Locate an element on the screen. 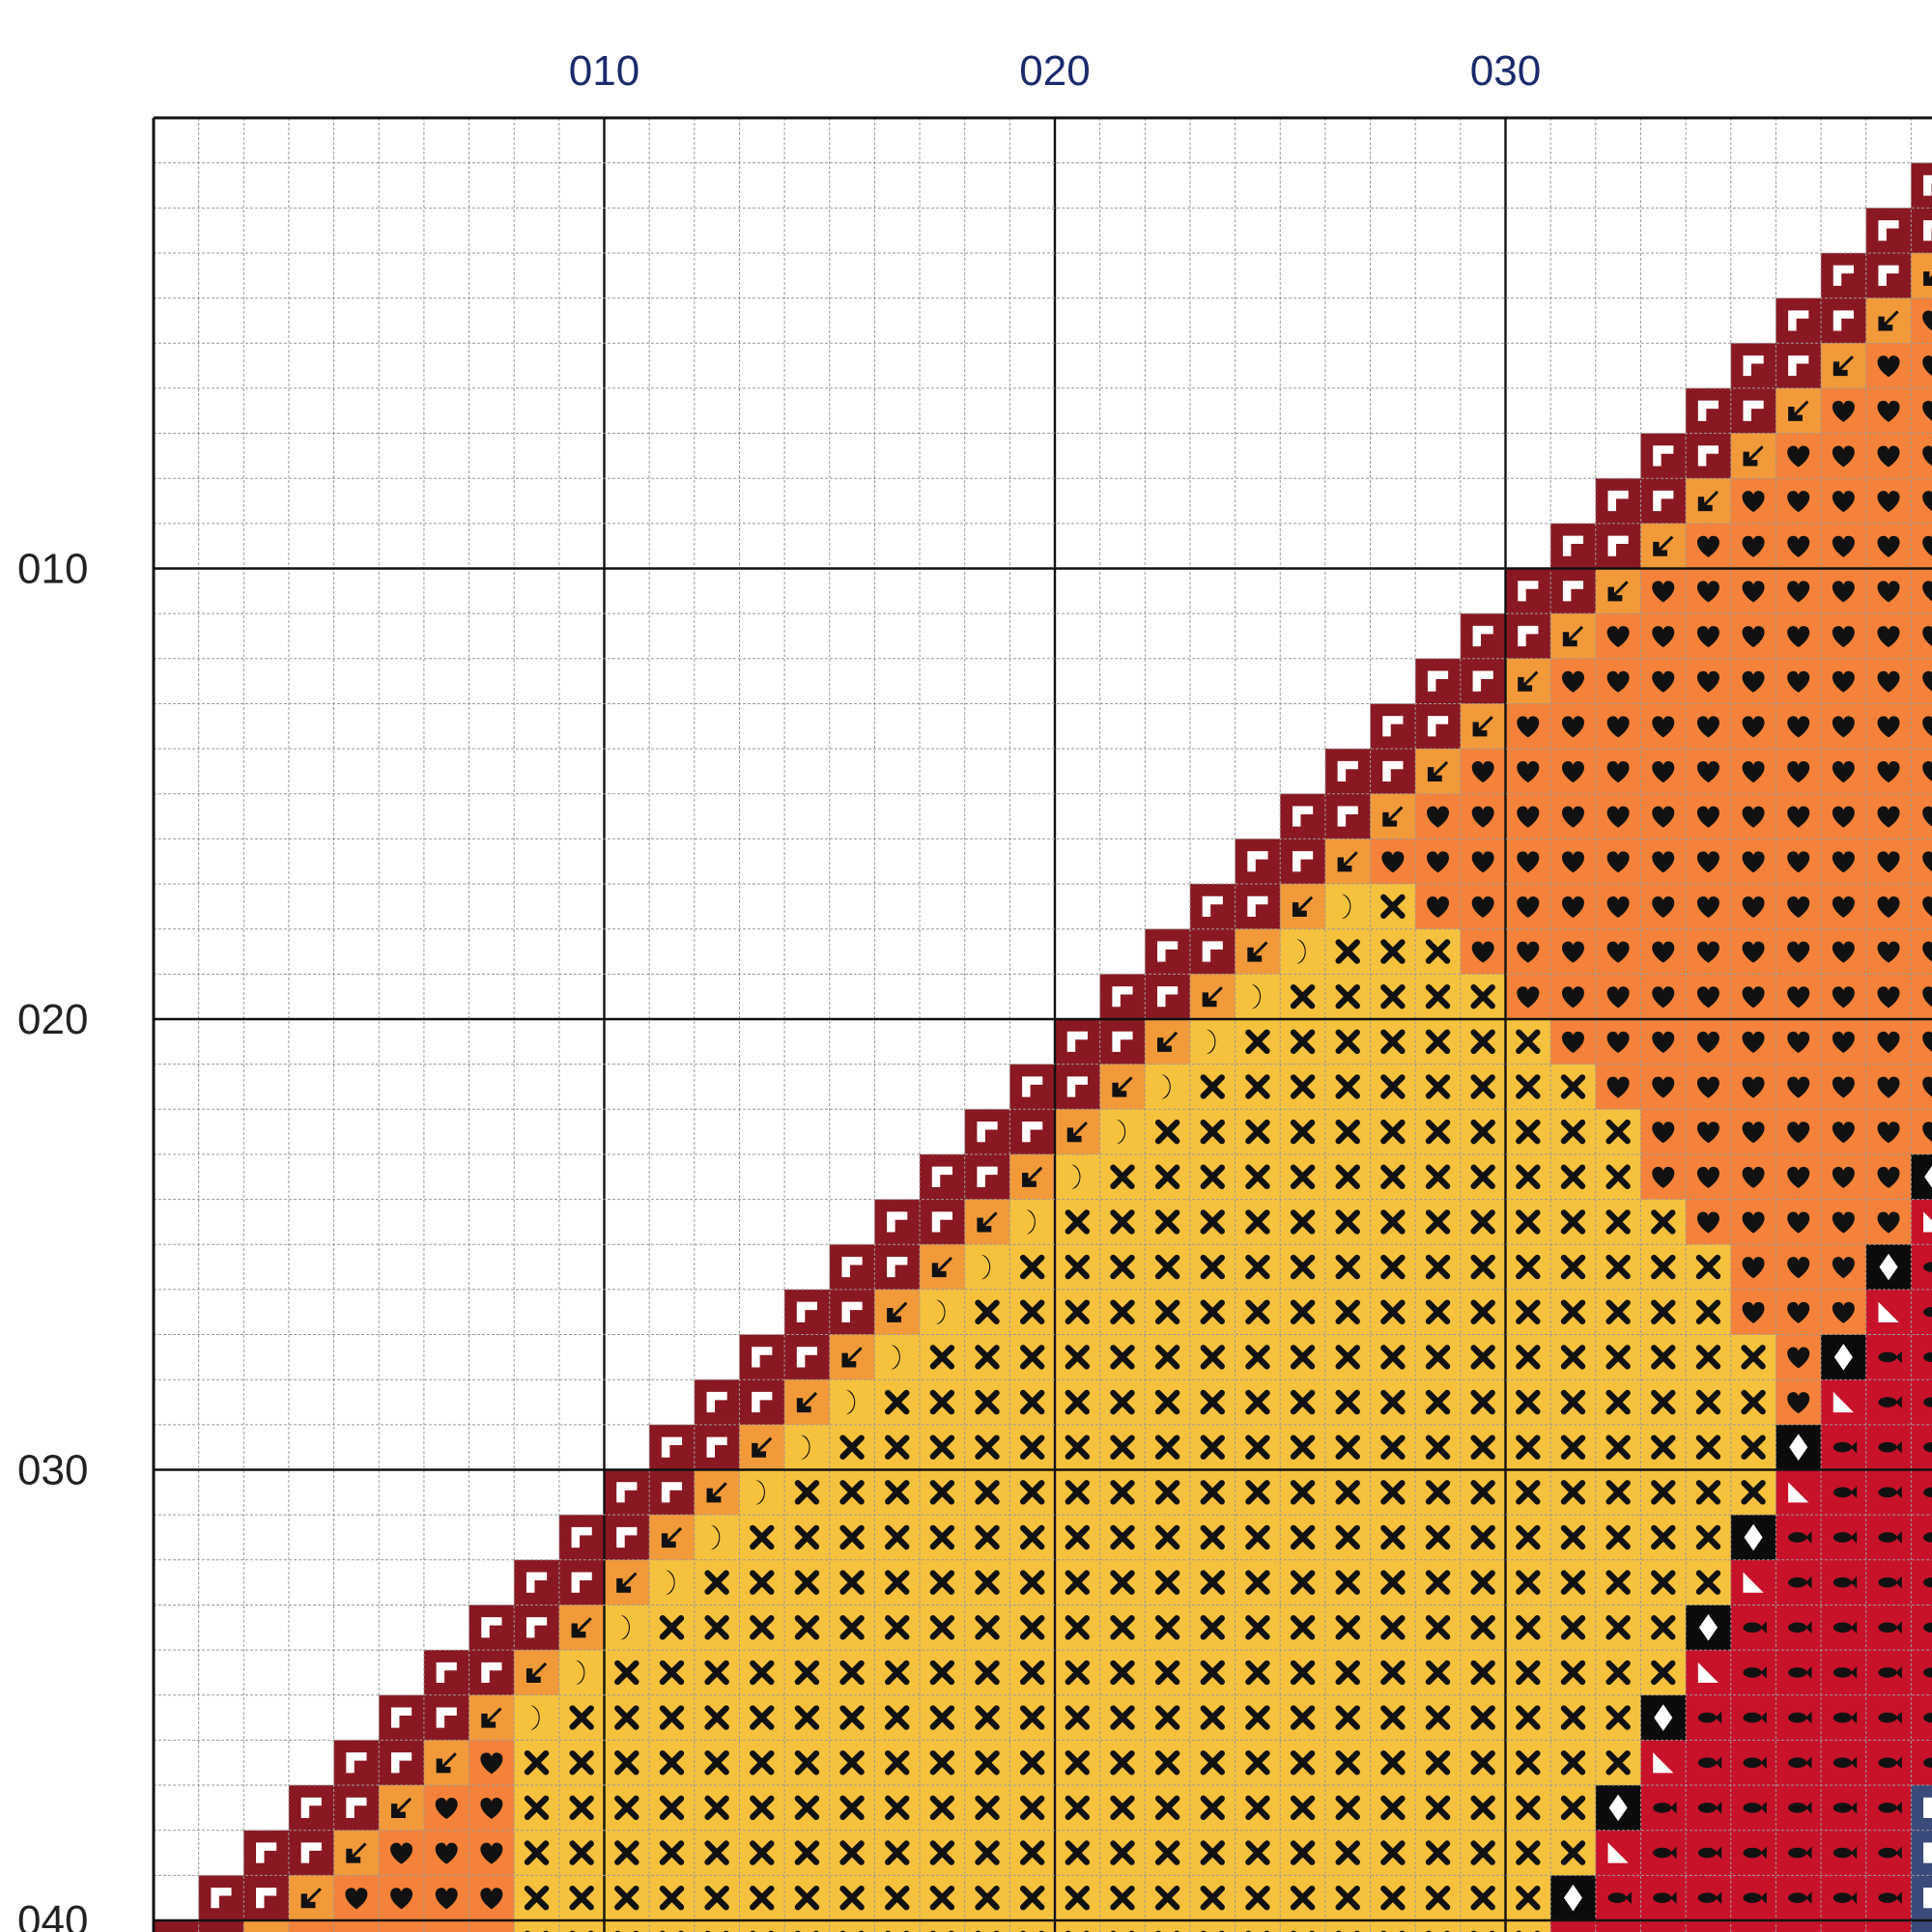  stitch-cell-diamond is located at coordinates (1921, 1177).